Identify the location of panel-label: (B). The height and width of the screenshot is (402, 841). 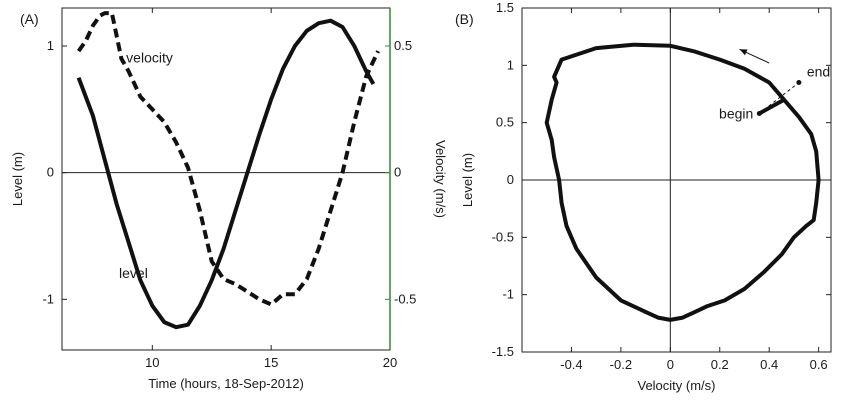
(464, 19).